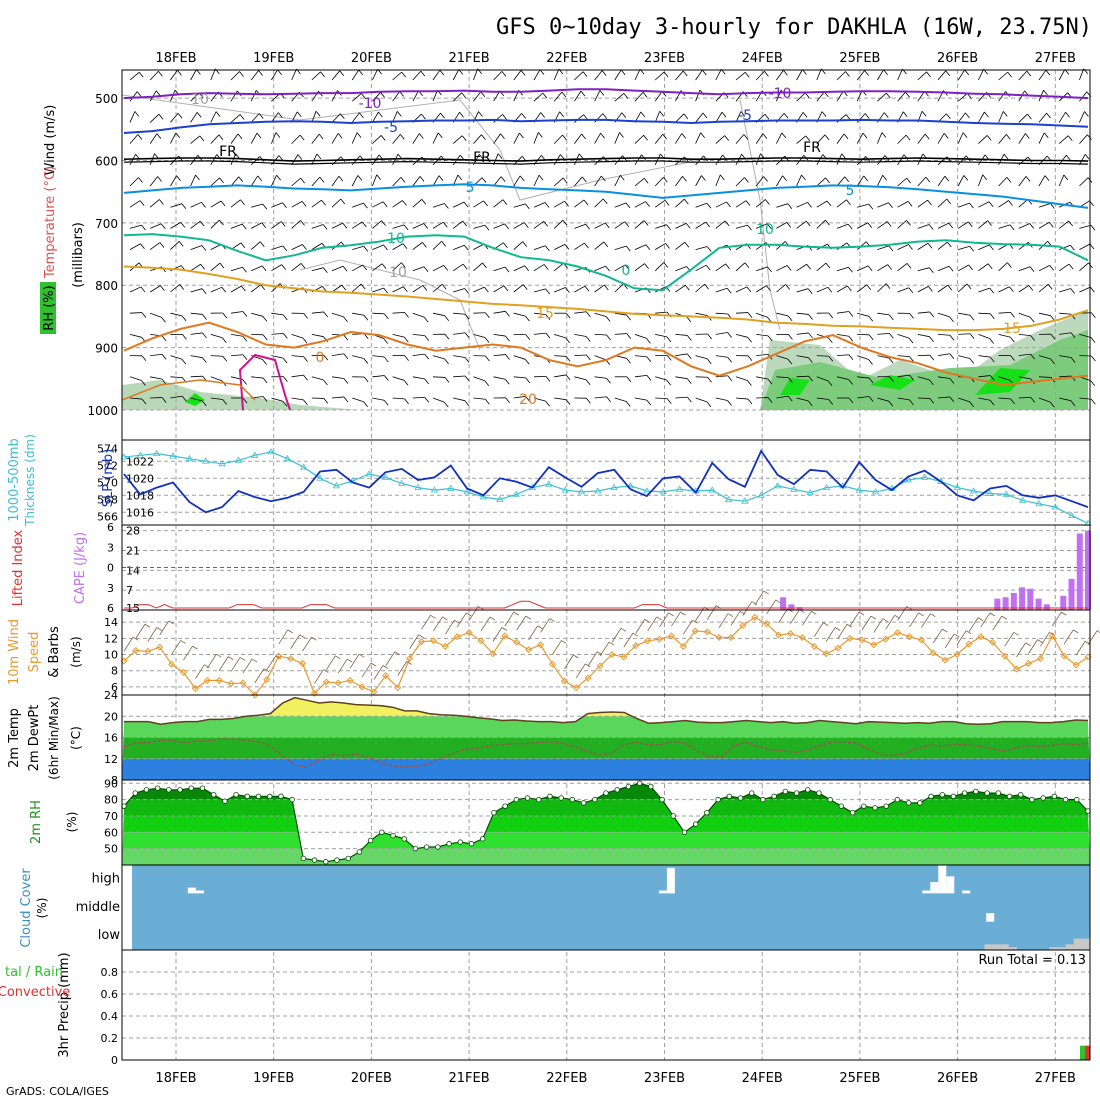 The image size is (1100, 1100). I want to click on cloud-bar-low, so click(1053, 948).